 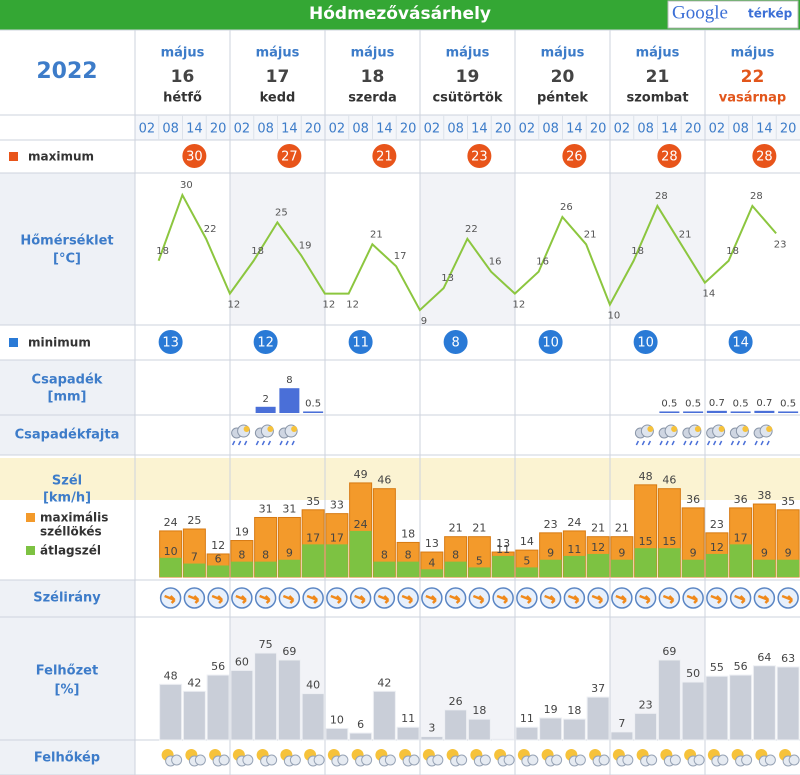 What do you see at coordinates (574, 710) in the screenshot?
I see `cloud-label: 18` at bounding box center [574, 710].